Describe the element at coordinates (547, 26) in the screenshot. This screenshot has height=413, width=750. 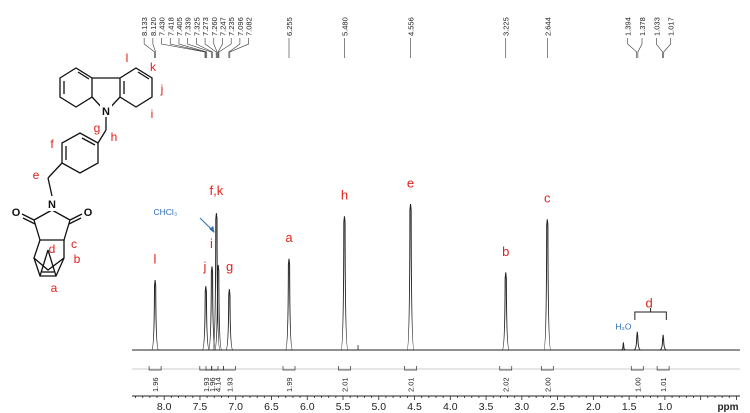
I see `peak-pick-17: 2.644` at that location.